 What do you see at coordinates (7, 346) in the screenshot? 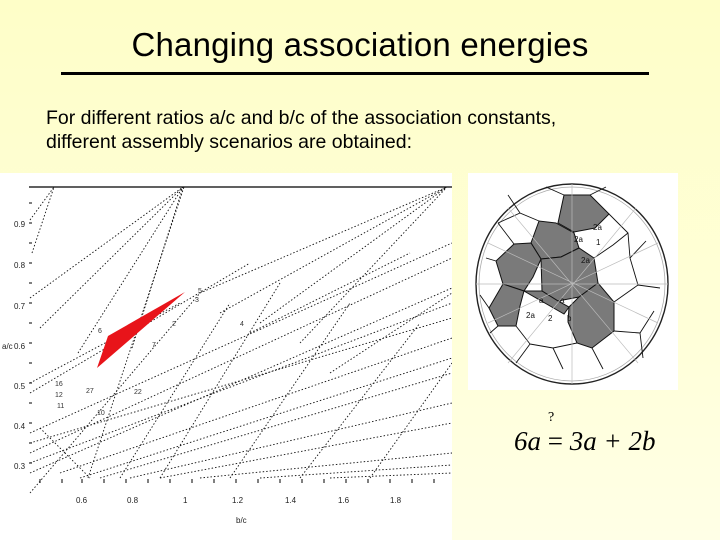
I see `y-axis-title: a/c` at bounding box center [7, 346].